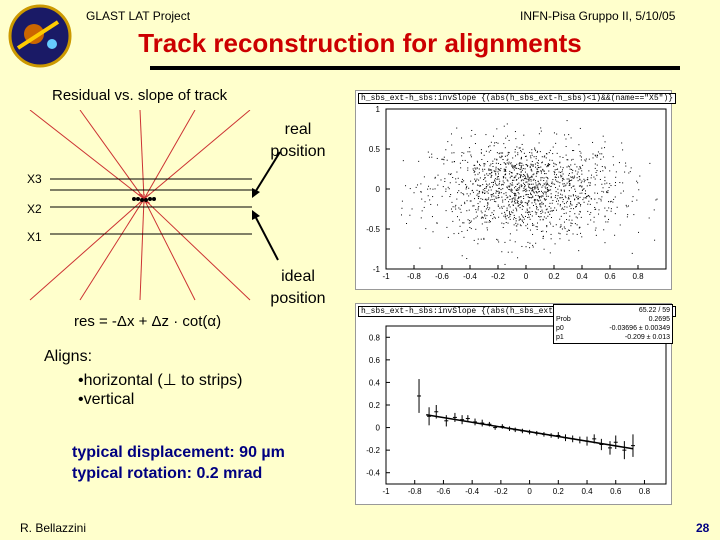  Describe the element at coordinates (266, 237) in the screenshot. I see `ideal-arrow` at that location.